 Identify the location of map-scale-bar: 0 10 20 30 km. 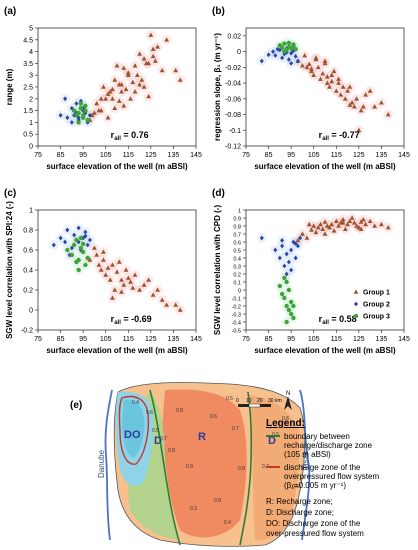
(259, 403).